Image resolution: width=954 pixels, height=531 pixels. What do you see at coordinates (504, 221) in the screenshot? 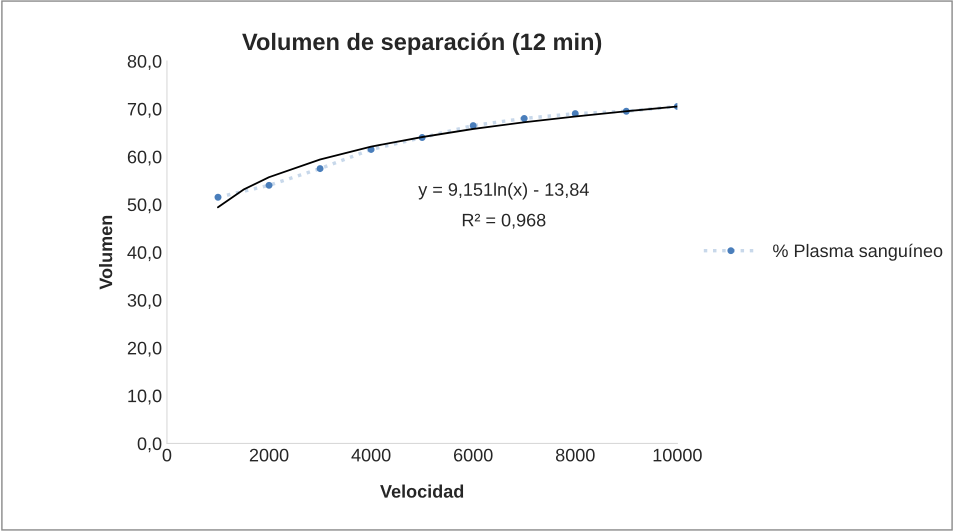
I see `annotation: R² = 0,968` at bounding box center [504, 221].